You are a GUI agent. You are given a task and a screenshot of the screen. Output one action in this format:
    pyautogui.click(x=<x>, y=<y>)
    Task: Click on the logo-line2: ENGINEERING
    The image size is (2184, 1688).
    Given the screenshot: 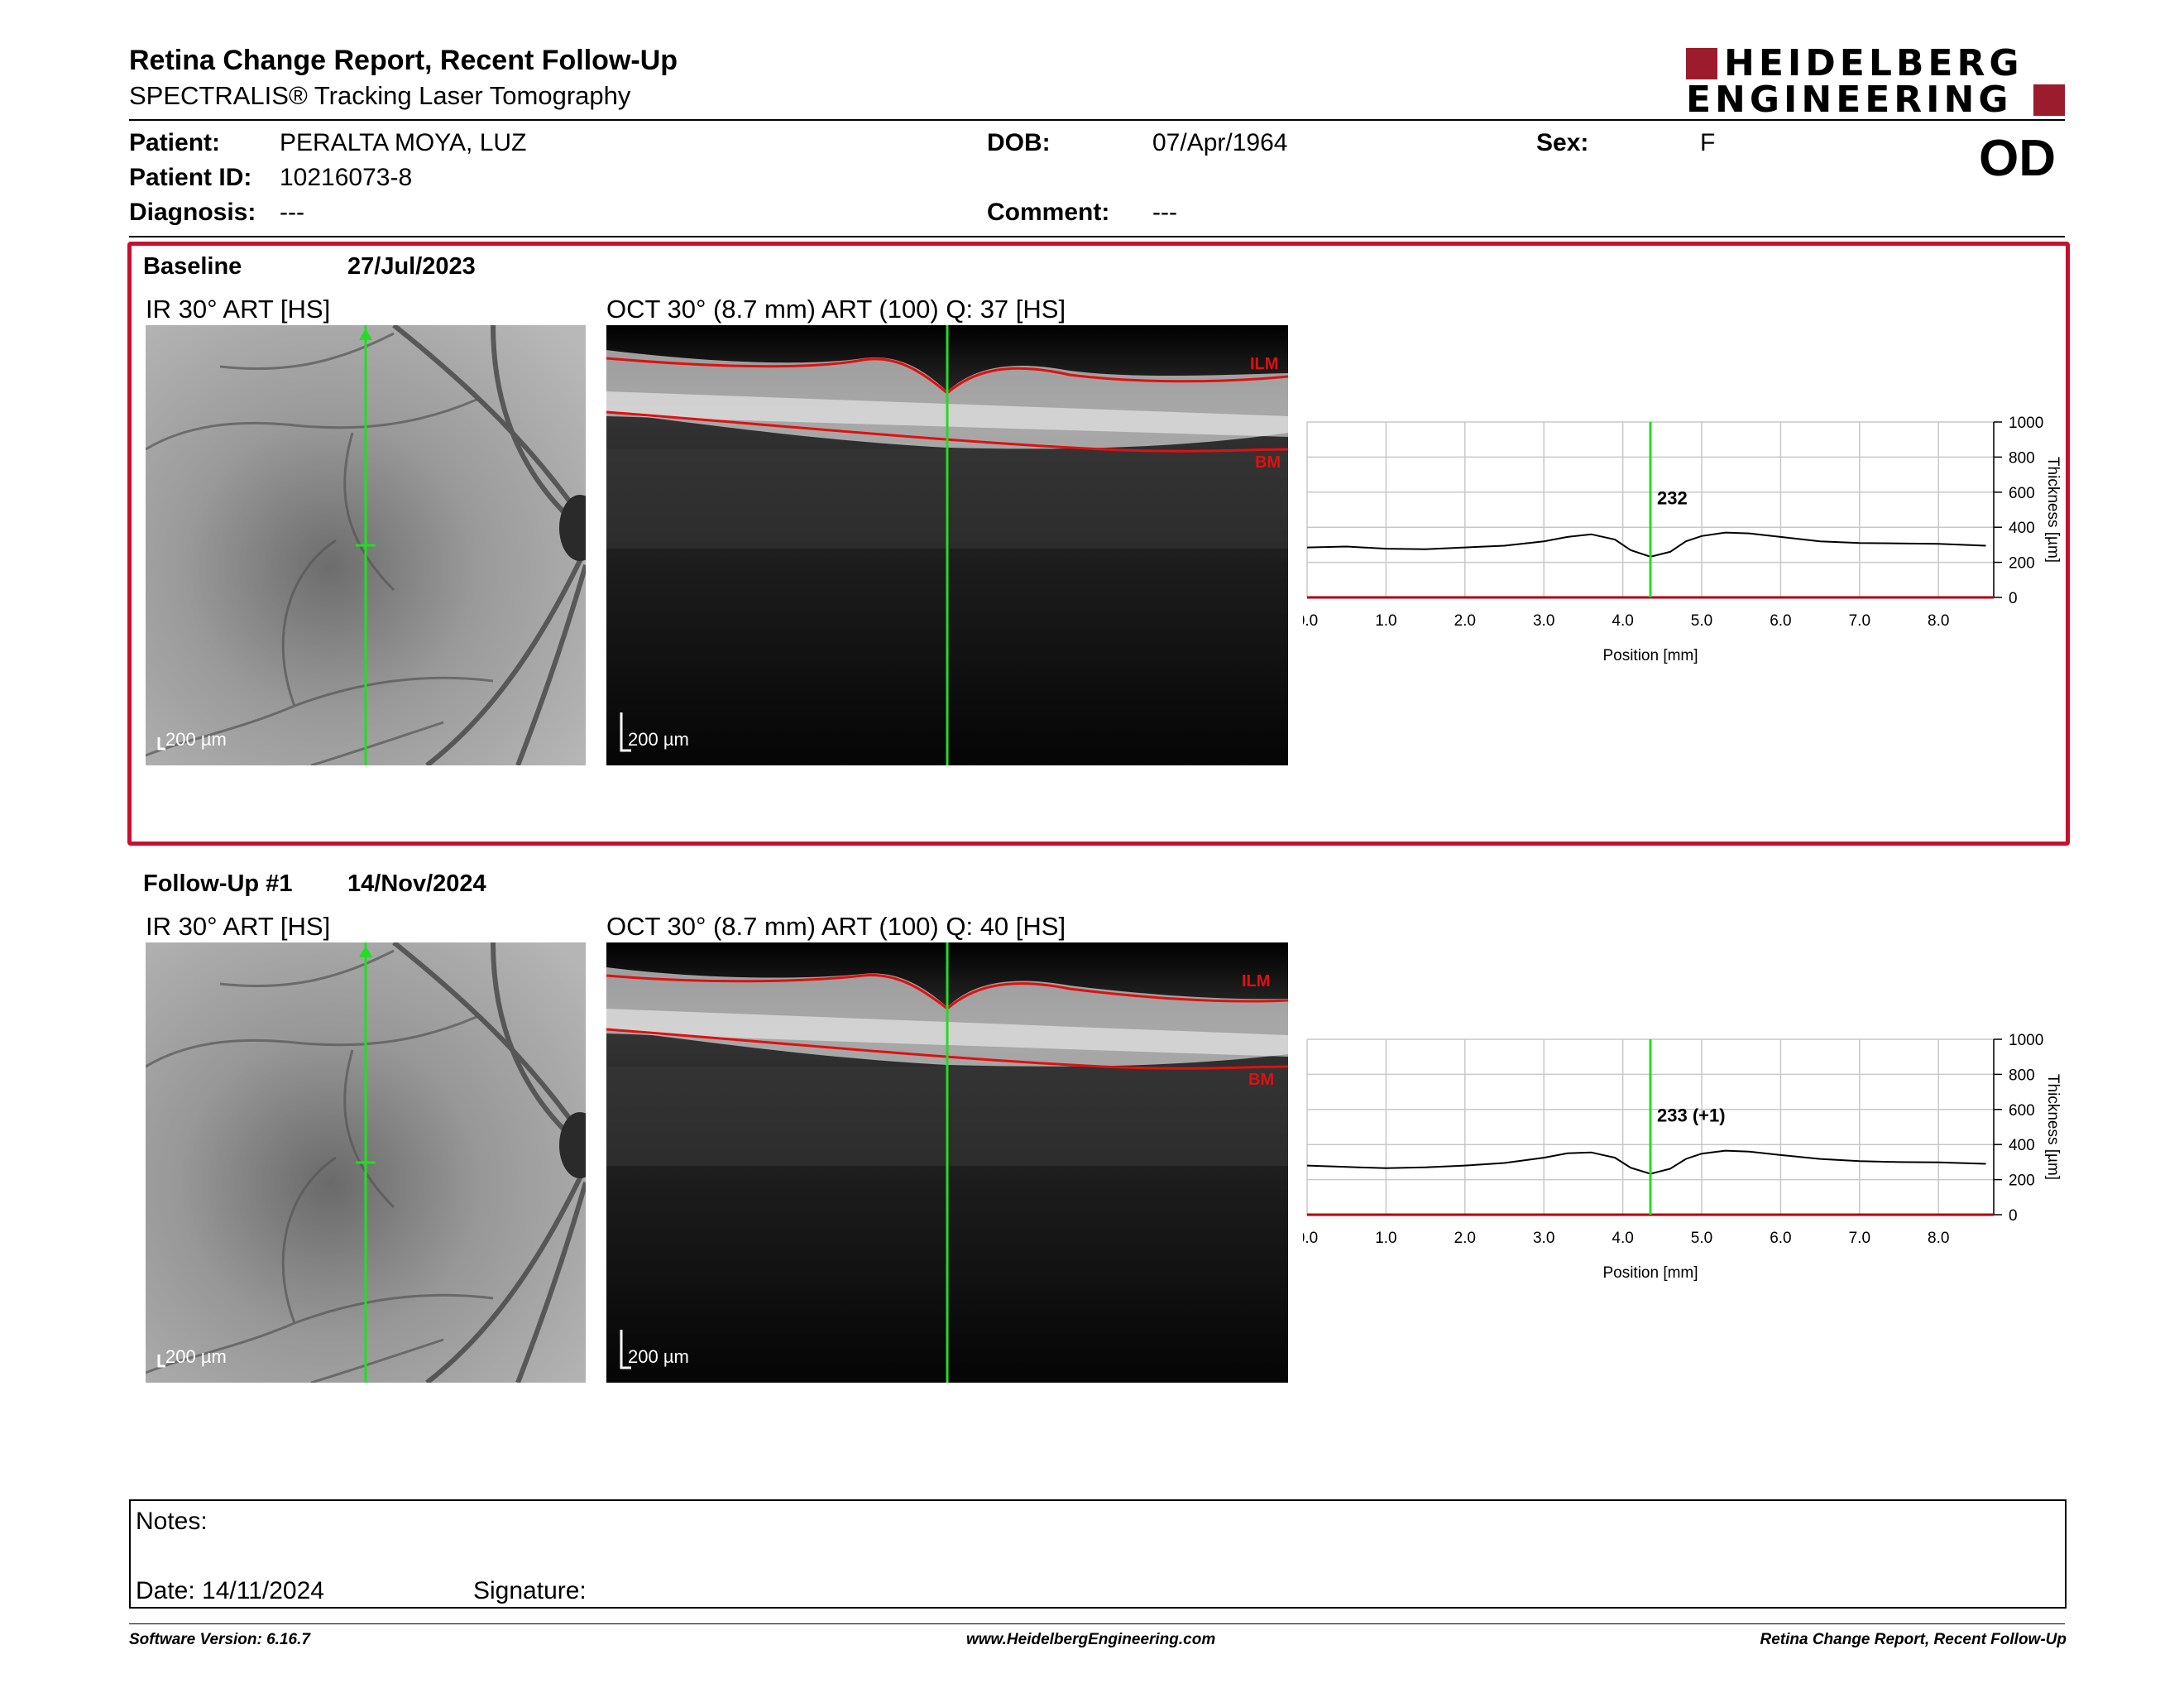 What is the action you would take?
    pyautogui.click(x=1849, y=100)
    